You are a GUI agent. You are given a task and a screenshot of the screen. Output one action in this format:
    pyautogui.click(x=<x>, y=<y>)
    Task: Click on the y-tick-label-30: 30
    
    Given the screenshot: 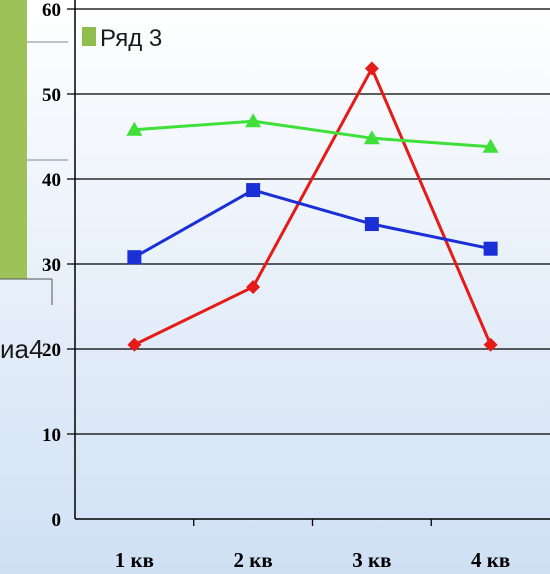 What is the action you would take?
    pyautogui.click(x=51, y=265)
    